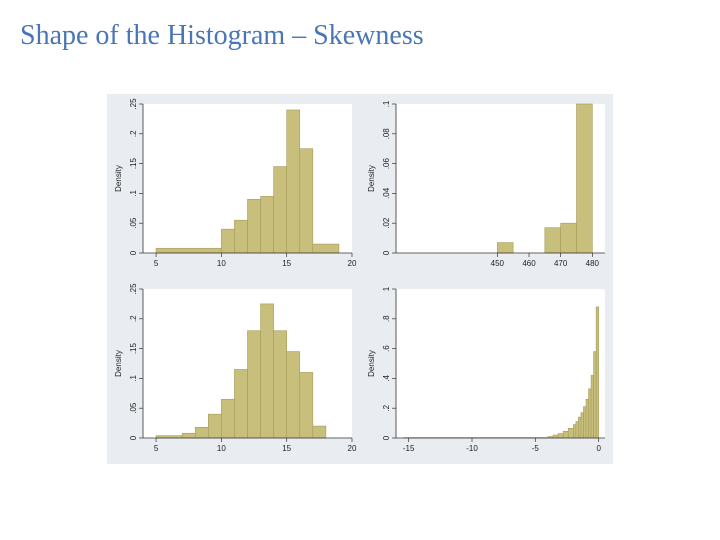 Image resolution: width=720 pixels, height=540 pixels. What do you see at coordinates (386, 378) in the screenshot?
I see `y-tick-label: .4` at bounding box center [386, 378].